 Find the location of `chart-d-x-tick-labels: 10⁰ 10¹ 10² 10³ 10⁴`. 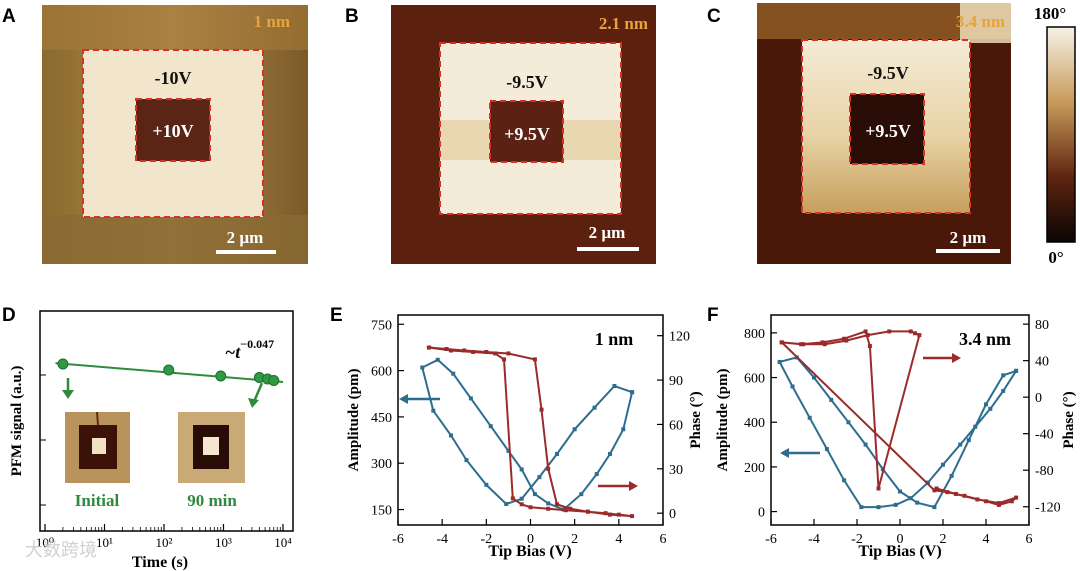

chart-d-x-tick-labels: 10⁰ 10¹ 10² 10³ 10⁴ is located at coordinates (164, 542).